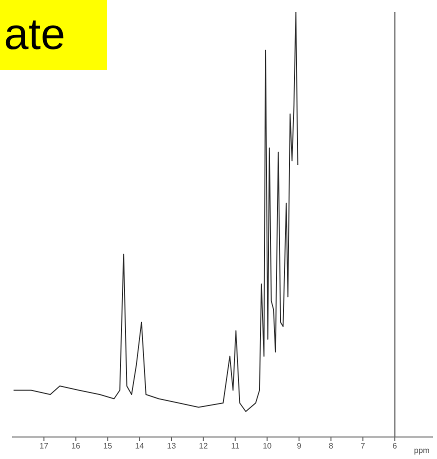  I want to click on x-tick-label: 17, so click(44, 446).